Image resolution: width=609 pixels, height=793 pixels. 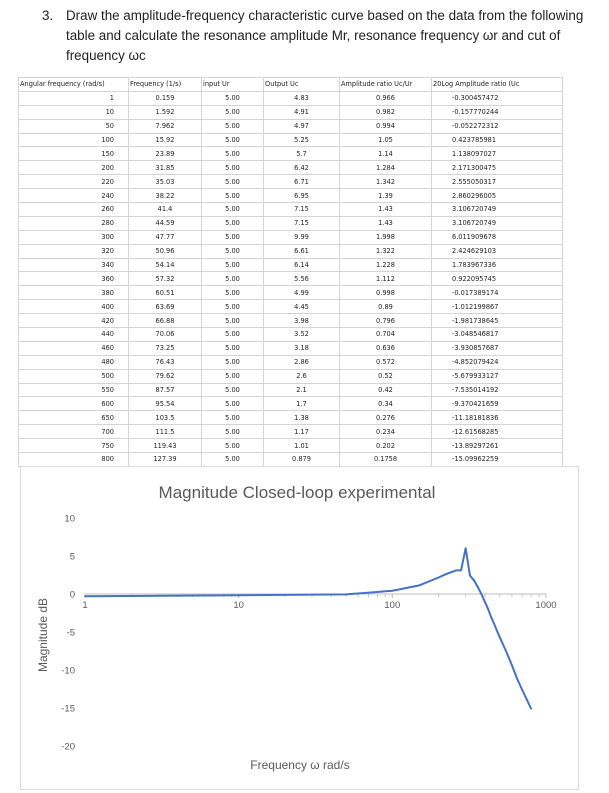 I want to click on table-row: 360 57.32 5.00 5.56 1.112 0.922095745, so click(x=290, y=279).